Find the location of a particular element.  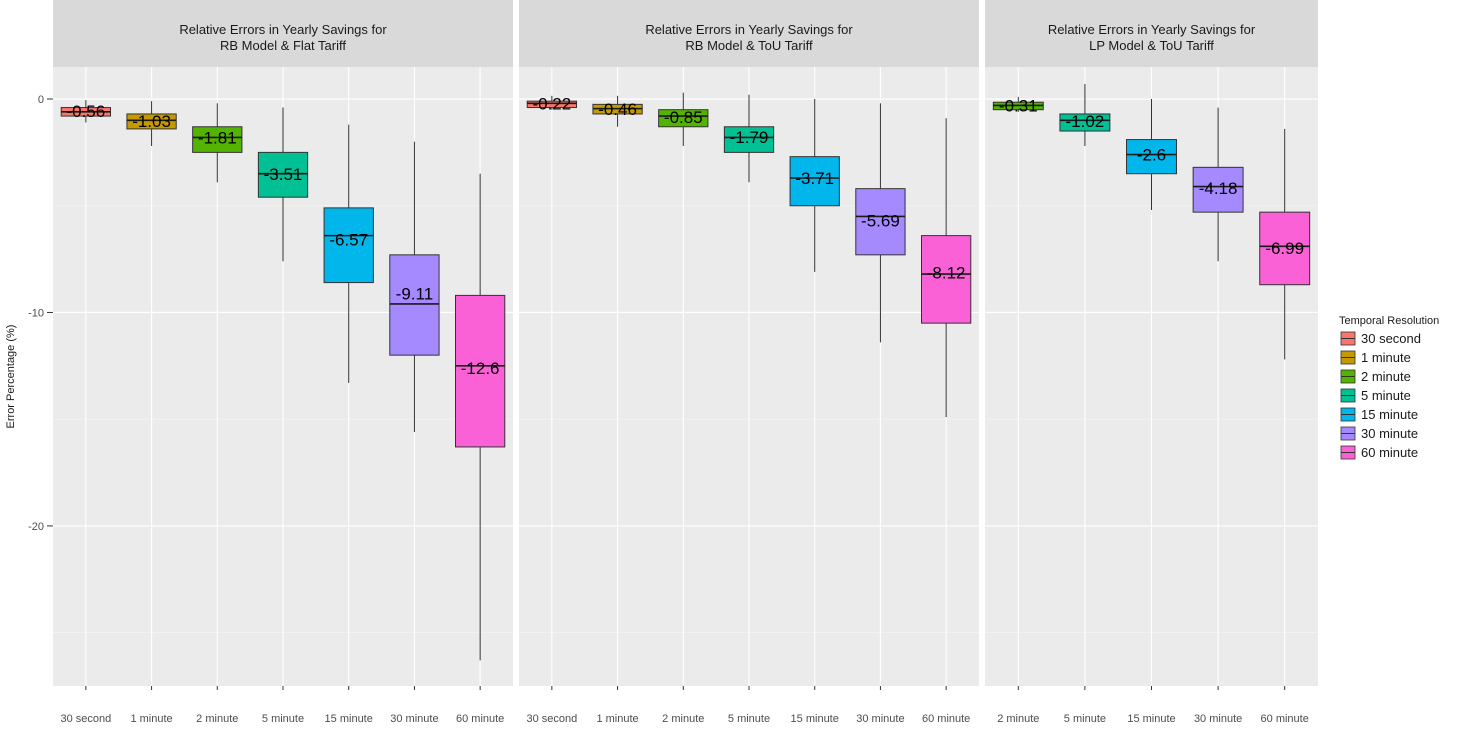

box-value-label: -3.71 is located at coordinates (814, 178).